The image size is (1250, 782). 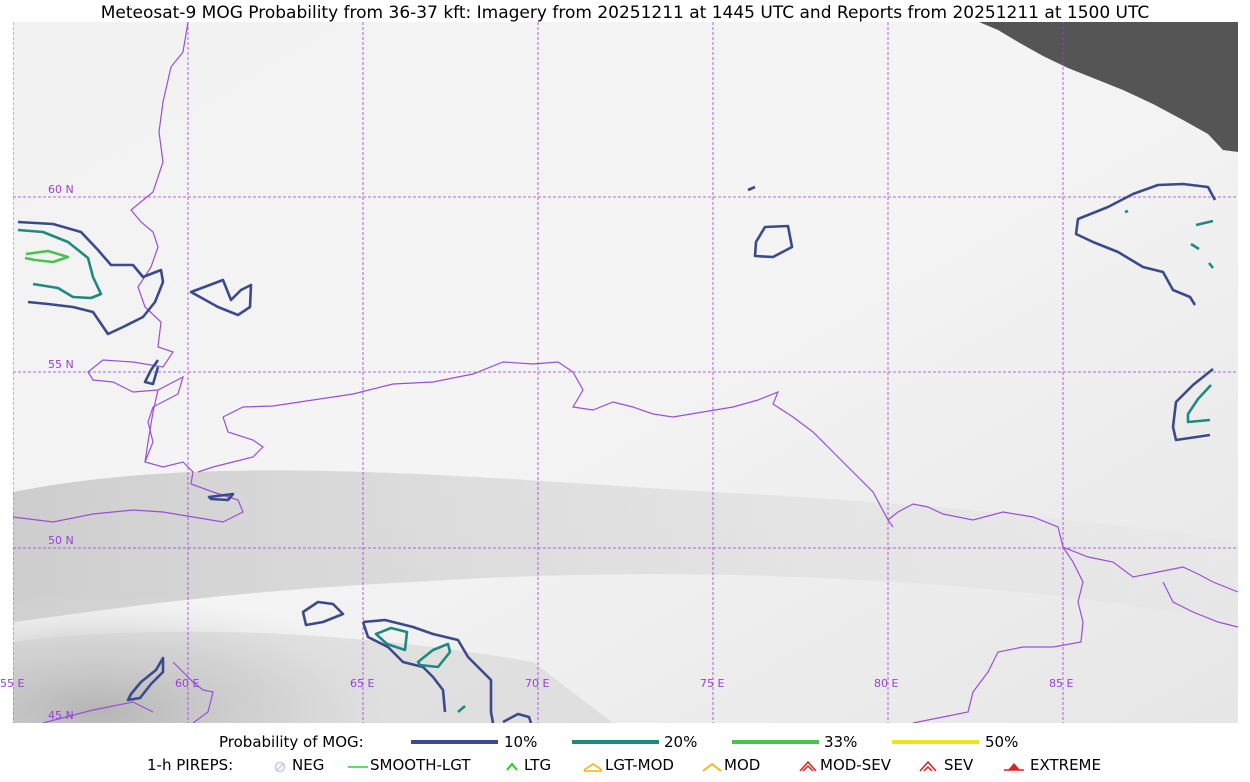 What do you see at coordinates (47, 256) in the screenshot?
I see `mog-33pct-contours` at bounding box center [47, 256].